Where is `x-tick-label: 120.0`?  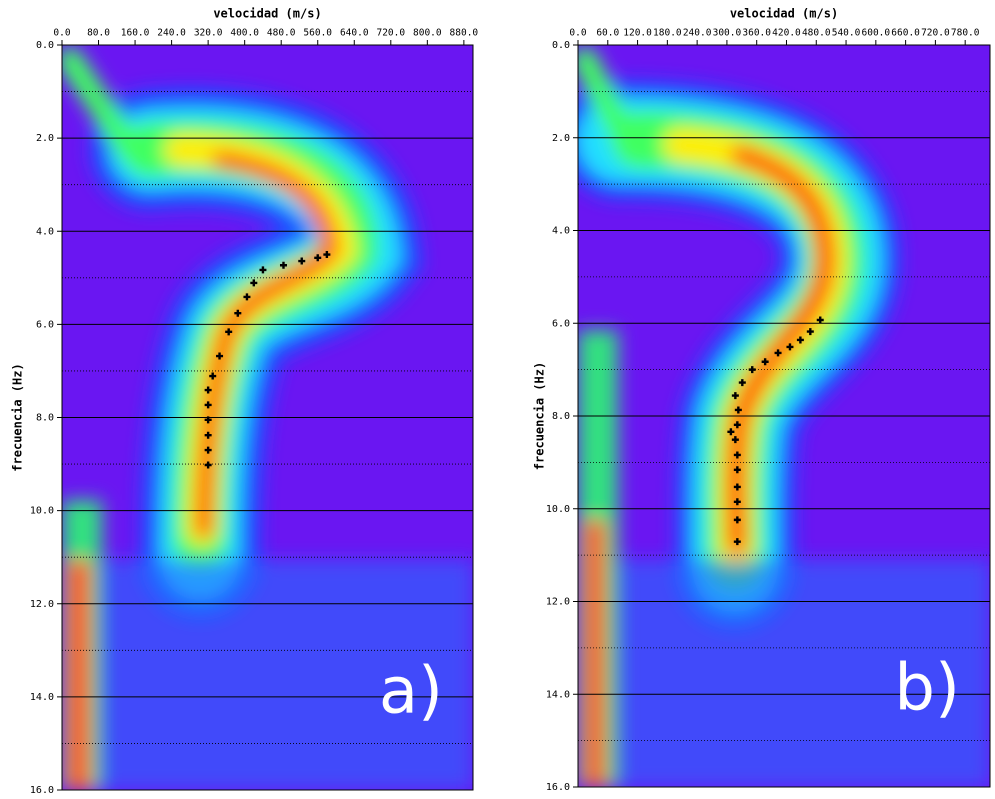 x-tick-label: 120.0 is located at coordinates (637, 33).